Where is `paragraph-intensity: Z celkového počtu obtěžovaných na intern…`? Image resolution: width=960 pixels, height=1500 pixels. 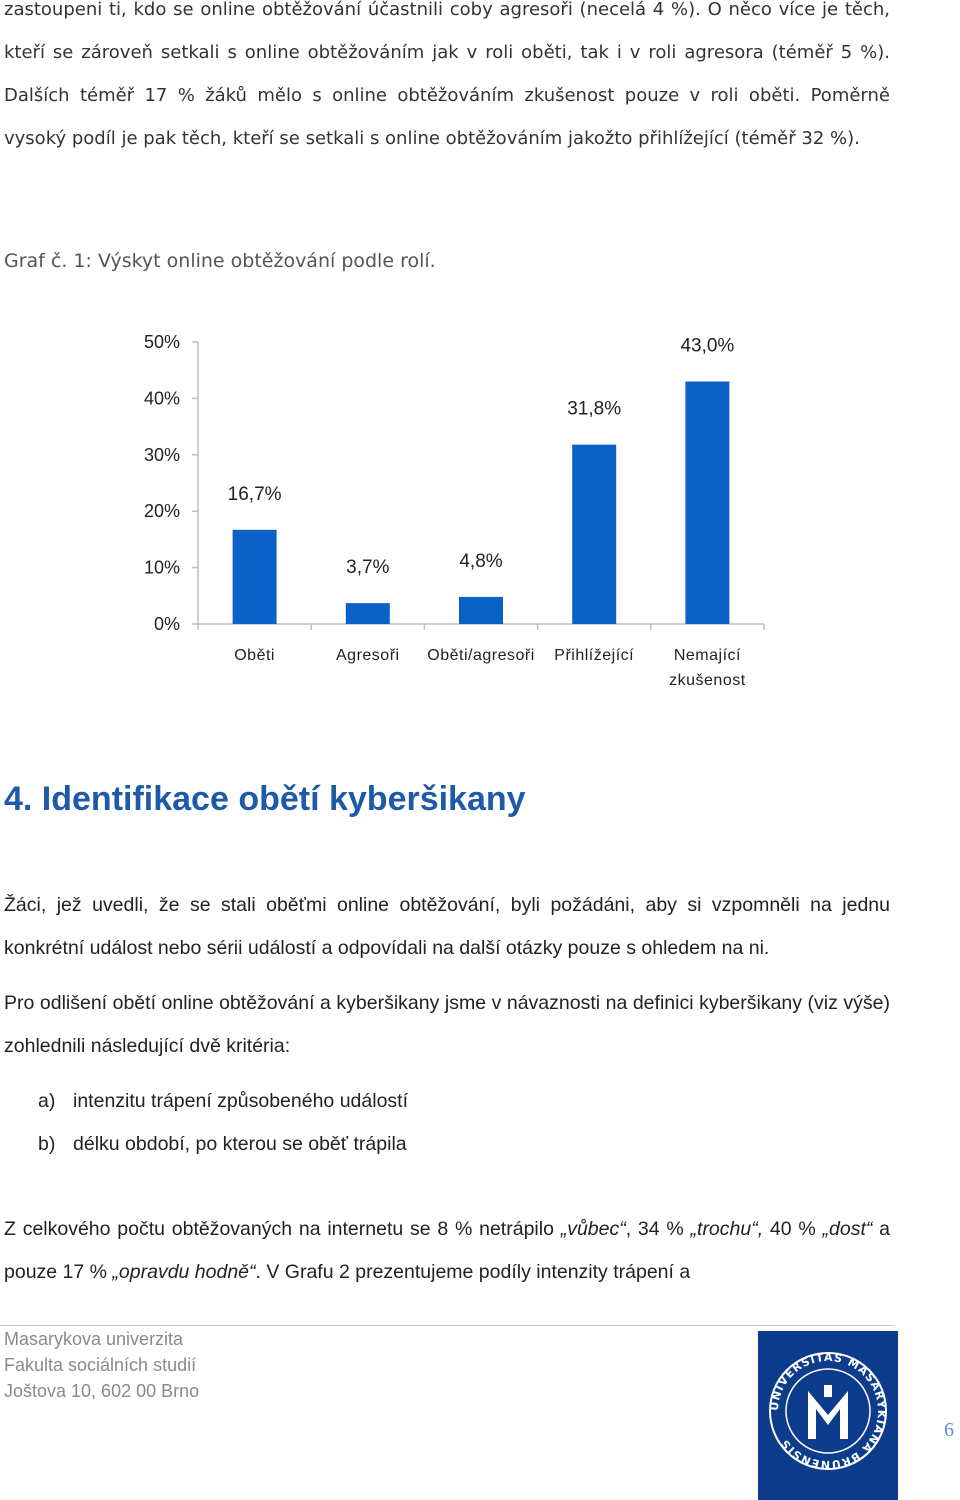 paragraph-intensity: Z celkového počtu obtěžovaných na intern… is located at coordinates (447, 1251).